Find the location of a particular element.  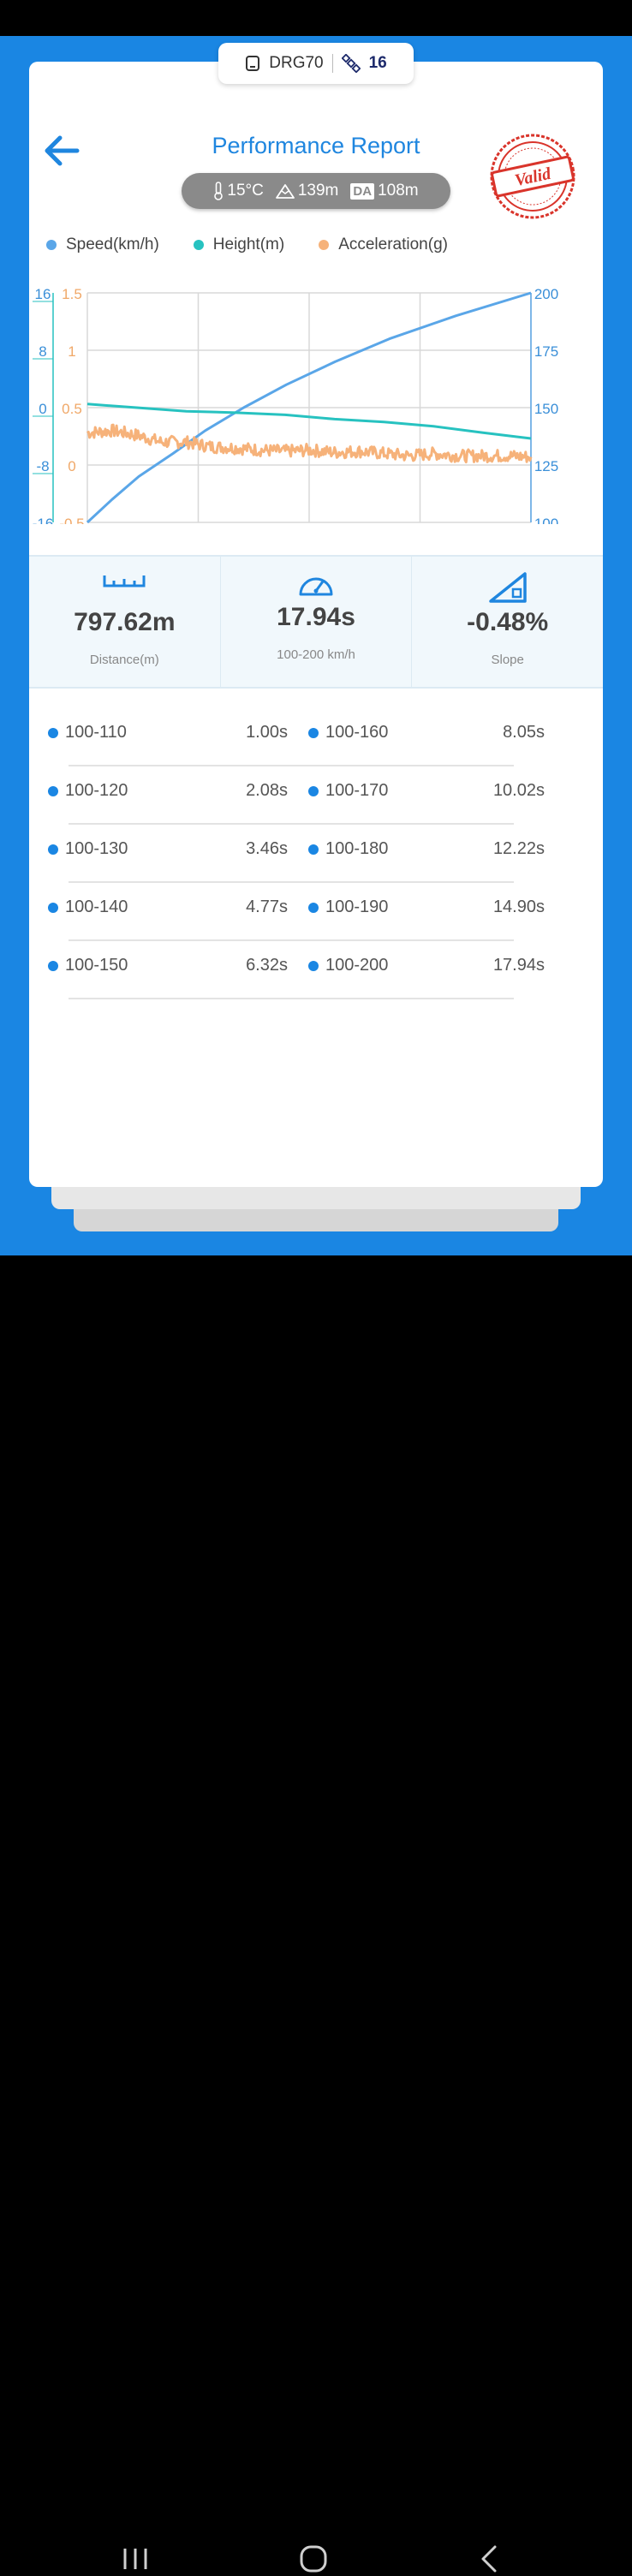

height-tick-label: 8 is located at coordinates (42, 351).